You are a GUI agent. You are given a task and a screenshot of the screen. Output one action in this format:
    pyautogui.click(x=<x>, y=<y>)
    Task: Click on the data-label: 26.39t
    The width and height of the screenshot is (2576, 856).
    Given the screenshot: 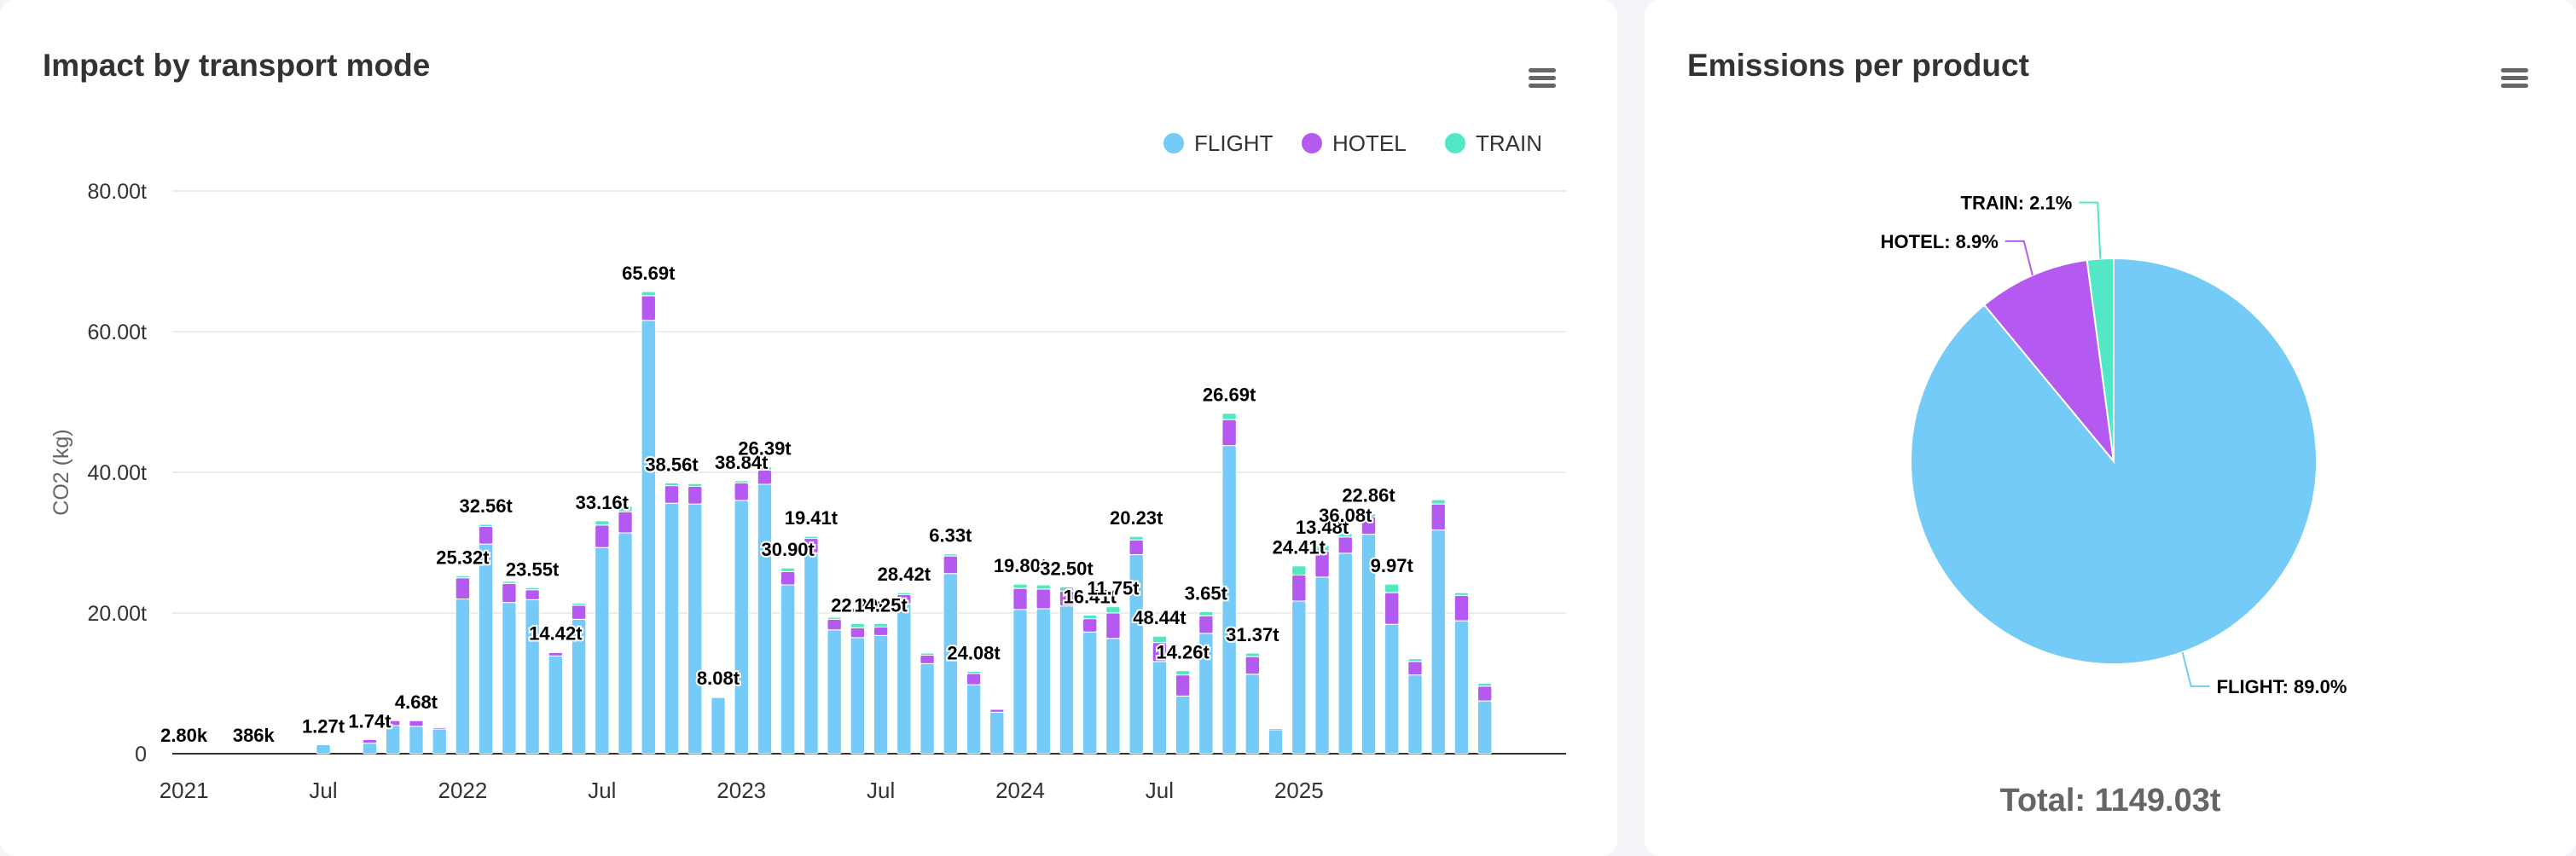 What is the action you would take?
    pyautogui.click(x=765, y=448)
    